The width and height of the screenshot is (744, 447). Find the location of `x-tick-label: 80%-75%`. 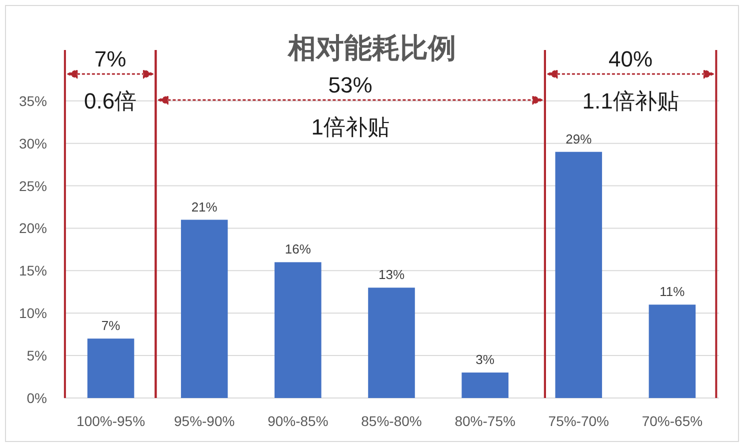

x-tick-label: 80%-75% is located at coordinates (485, 421).